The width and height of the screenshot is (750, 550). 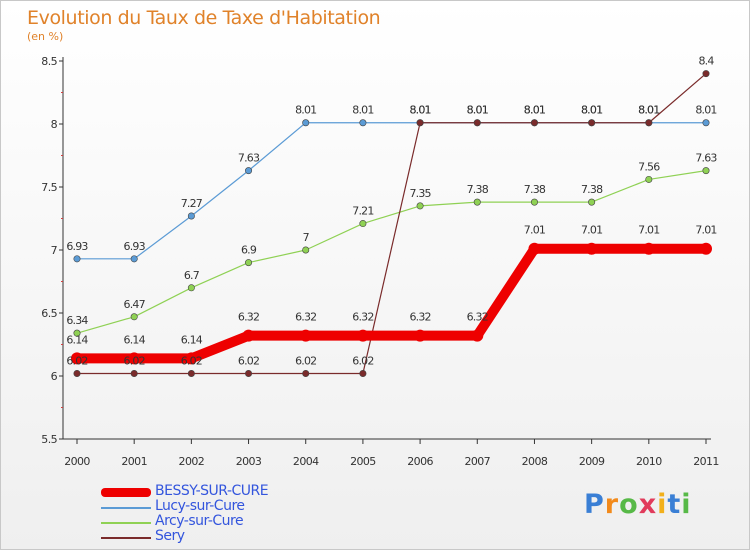 What do you see at coordinates (134, 461) in the screenshot?
I see `x-tick-label: 2001` at bounding box center [134, 461].